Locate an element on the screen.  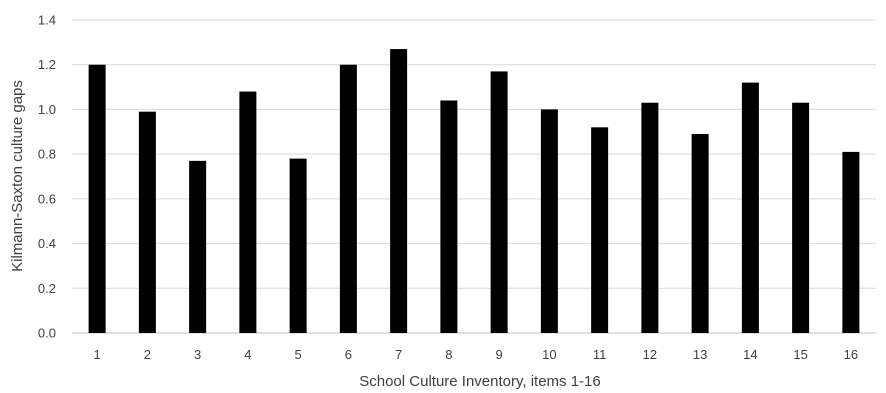
x-tick-label: 8 is located at coordinates (448, 354).